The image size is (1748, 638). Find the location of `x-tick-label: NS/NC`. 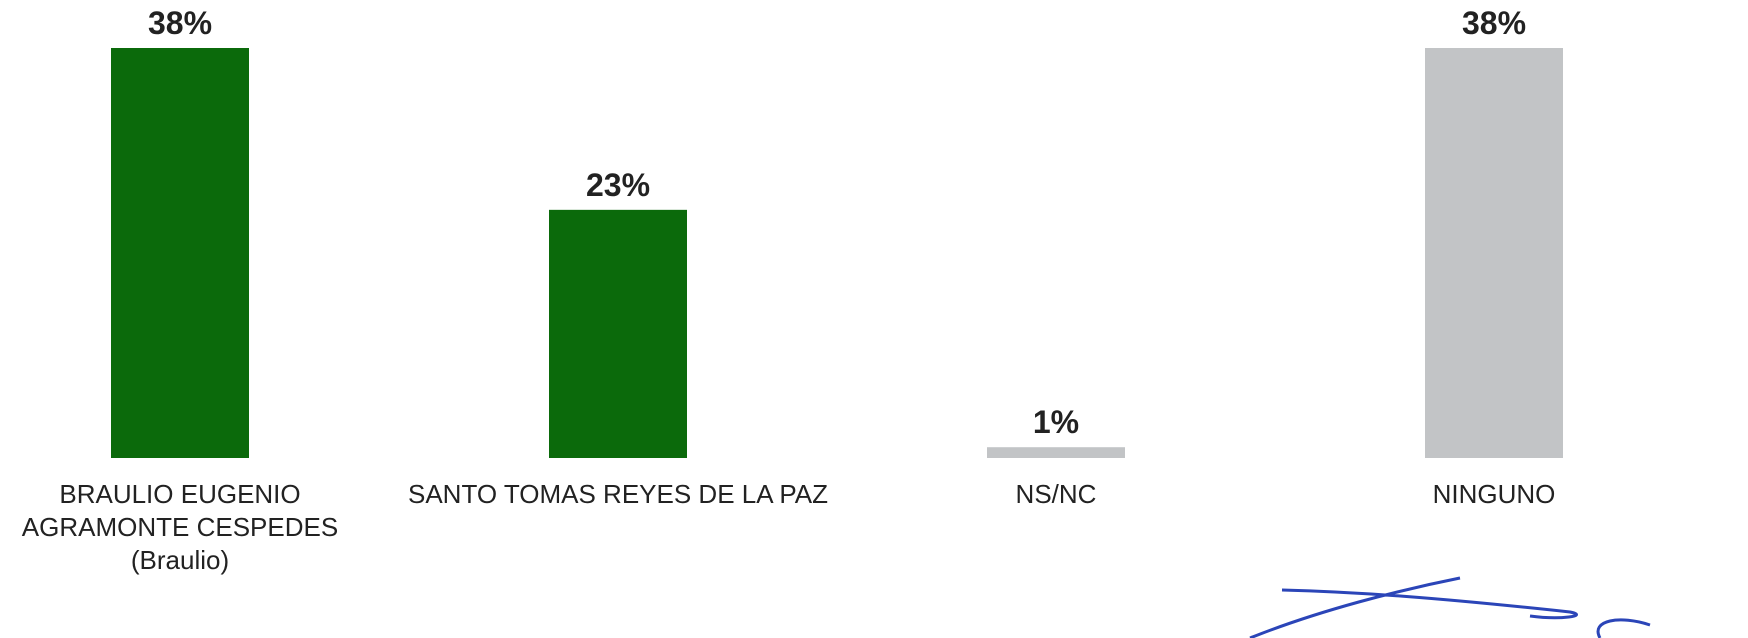

x-tick-label: NS/NC is located at coordinates (1056, 494).